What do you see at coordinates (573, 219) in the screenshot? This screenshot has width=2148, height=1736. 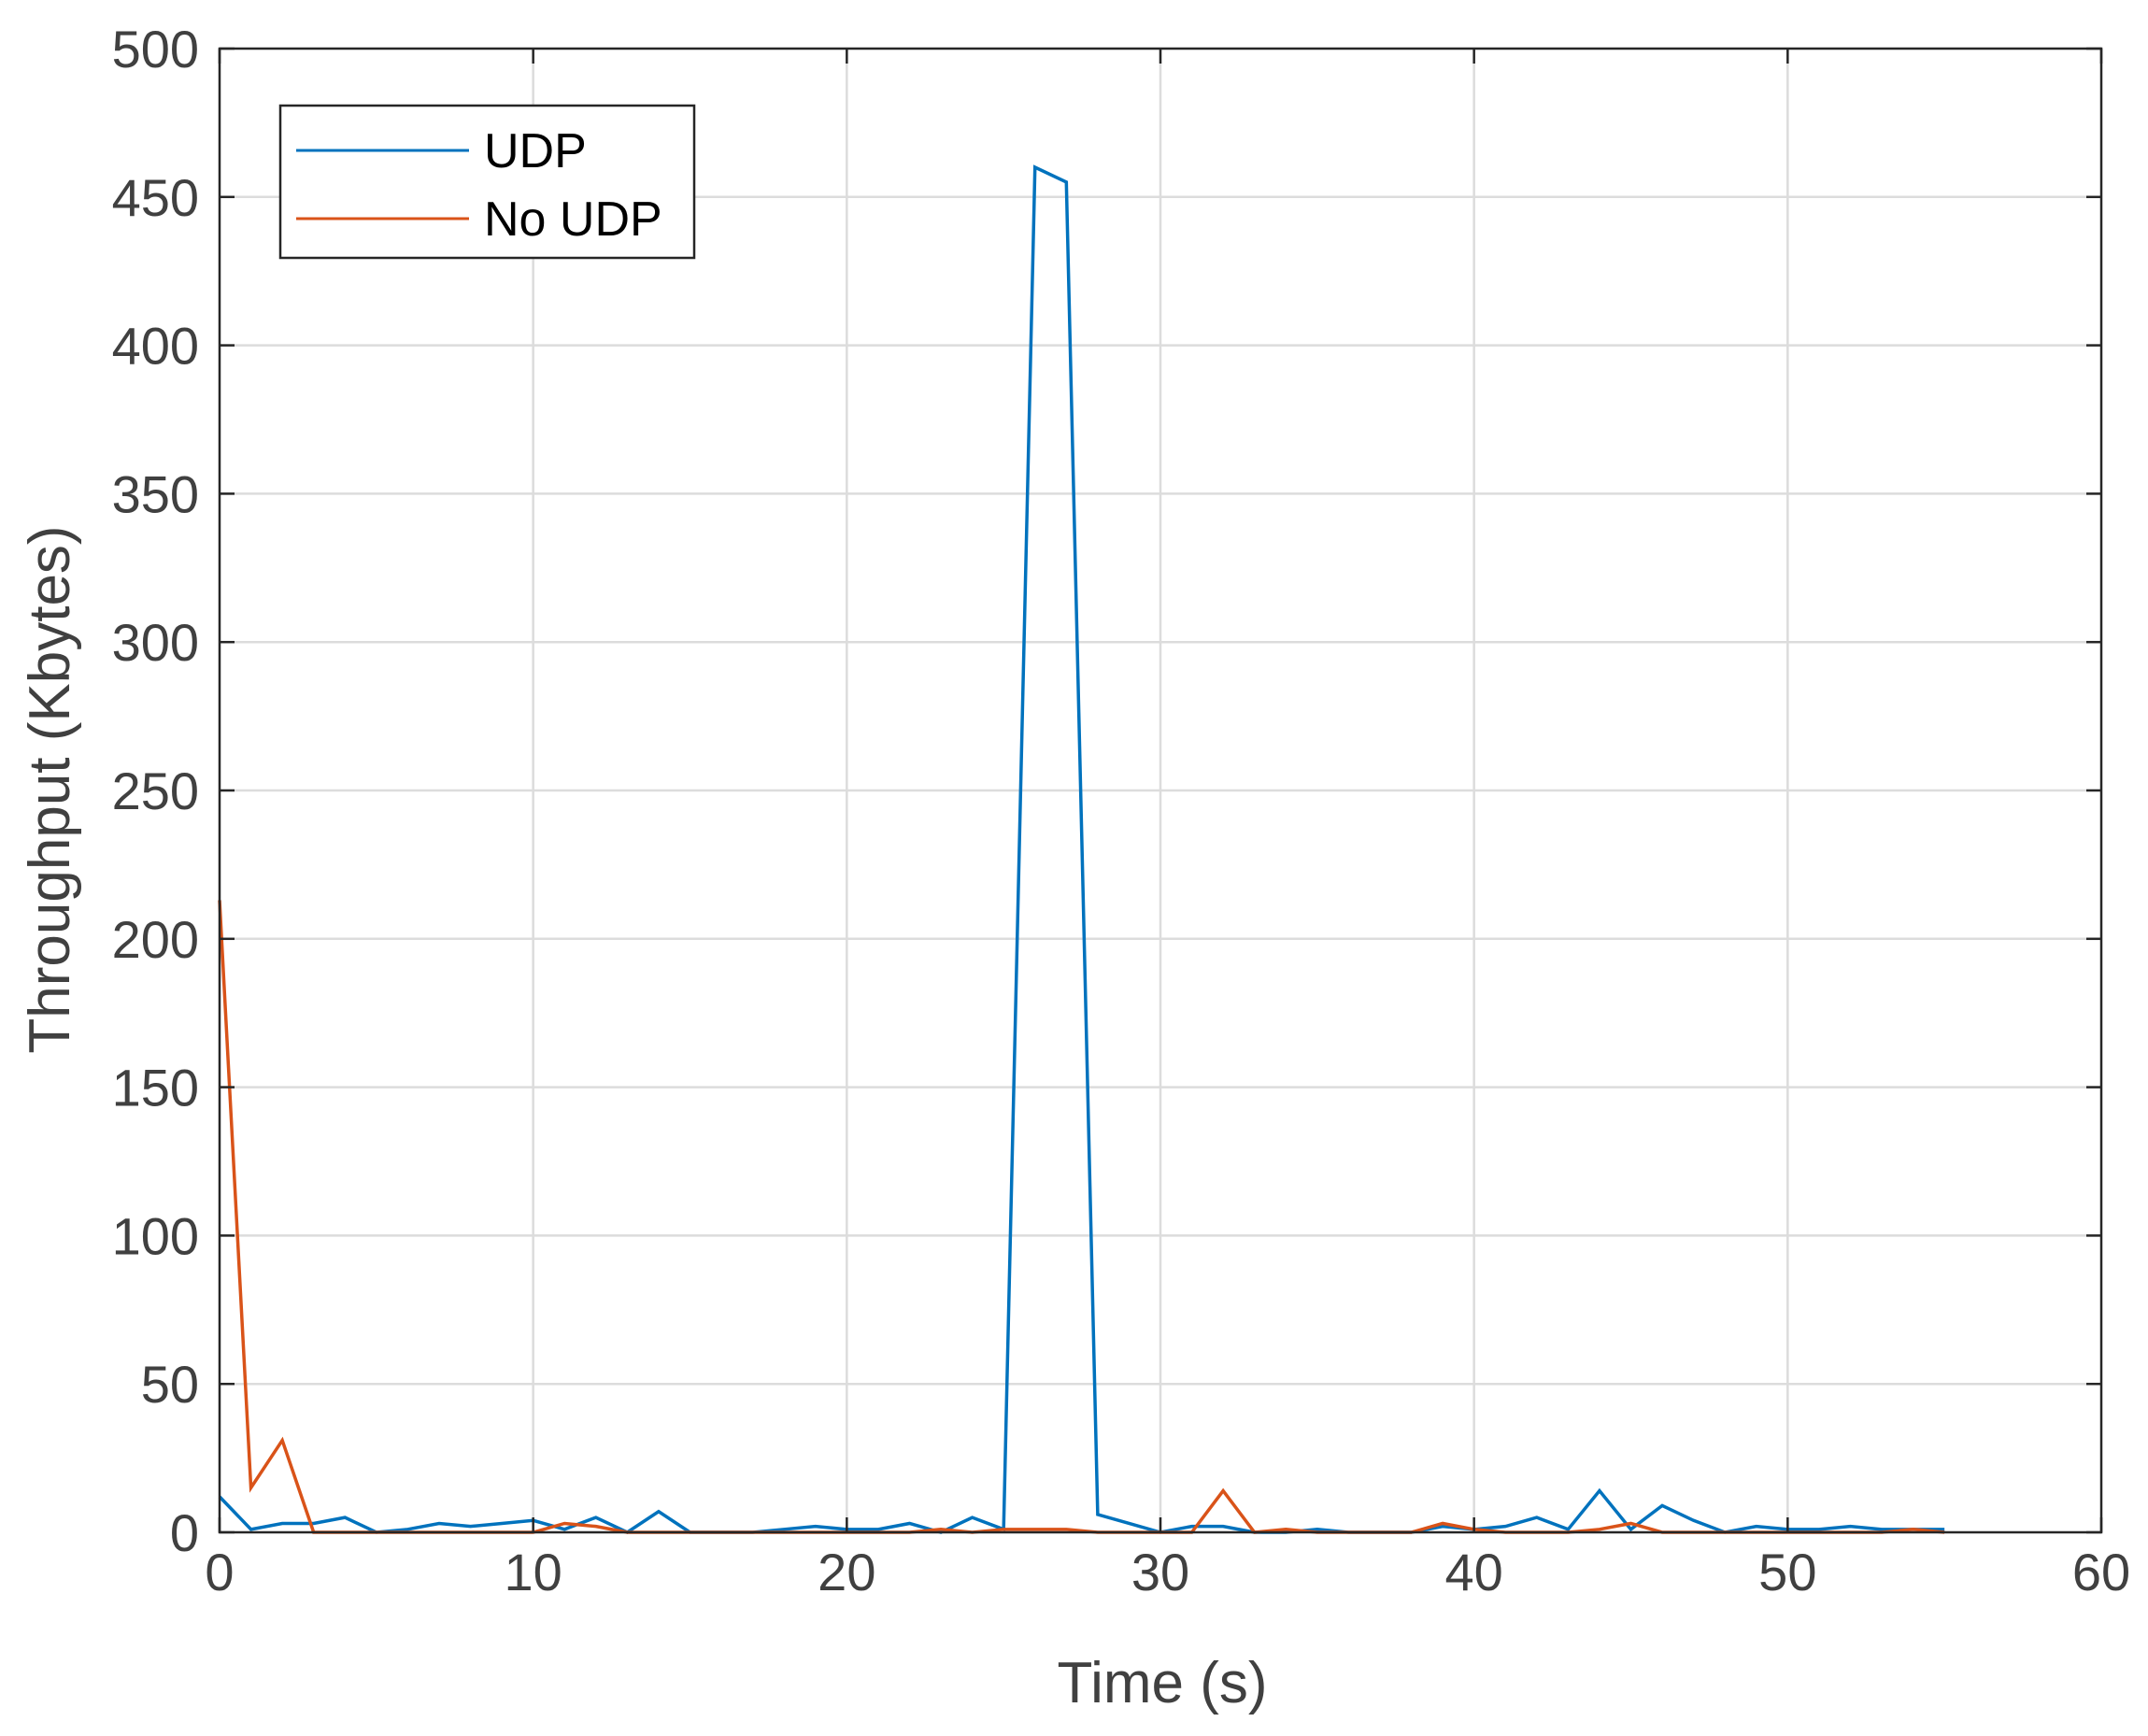 I see `legend-label-no-udp: No UDP` at bounding box center [573, 219].